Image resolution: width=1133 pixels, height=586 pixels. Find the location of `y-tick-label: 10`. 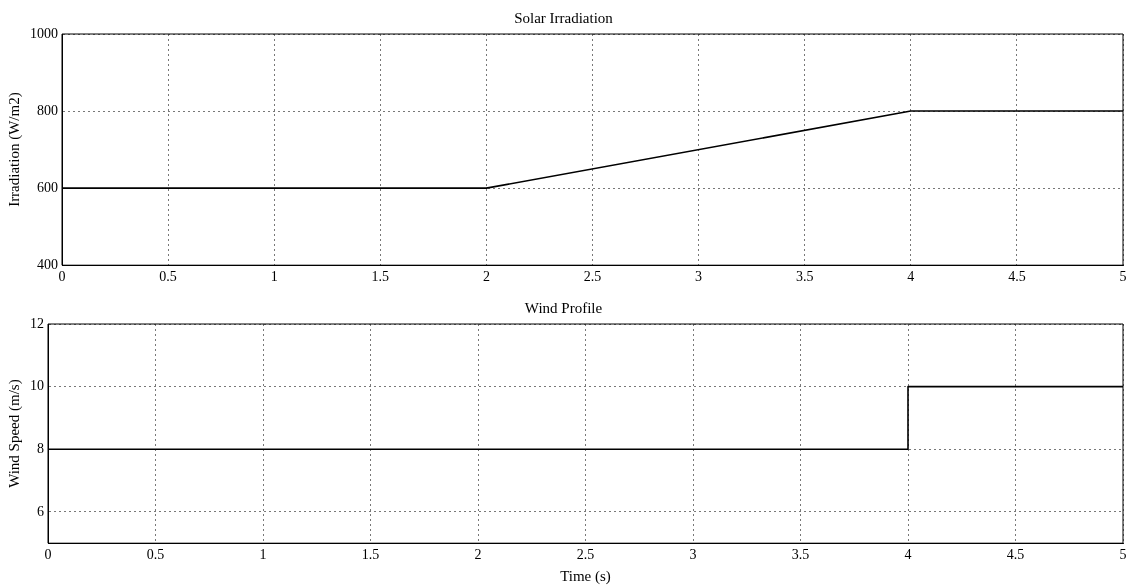

y-tick-label: 10 is located at coordinates (37, 386).